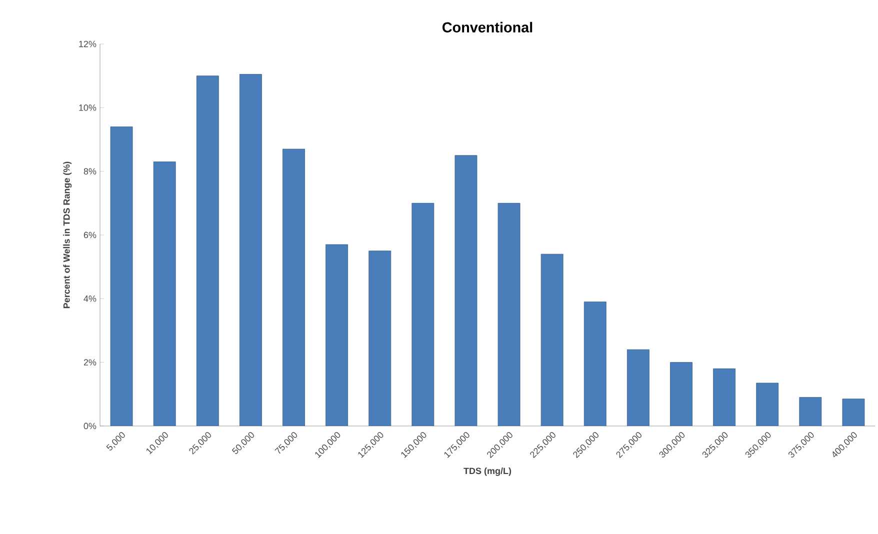 This screenshot has width=878, height=534. Describe the element at coordinates (87, 107) in the screenshot. I see `y-tick-label: 10%` at that location.